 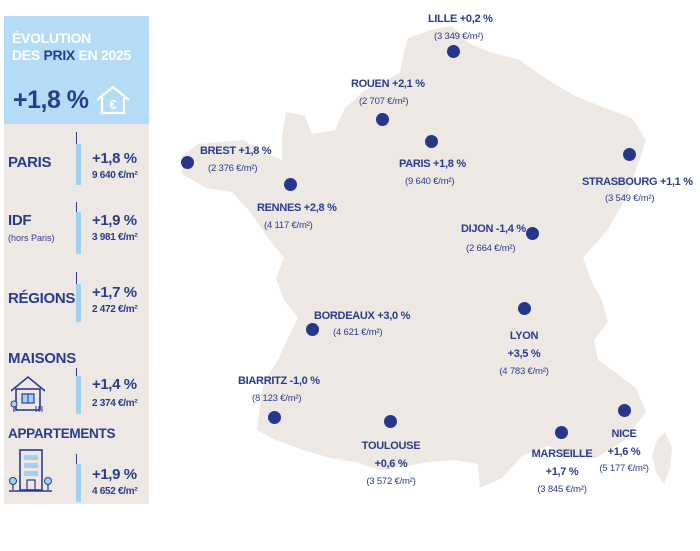 What do you see at coordinates (430, 181) in the screenshot?
I see `city-price-paris: (9 640 €/m²)` at bounding box center [430, 181].